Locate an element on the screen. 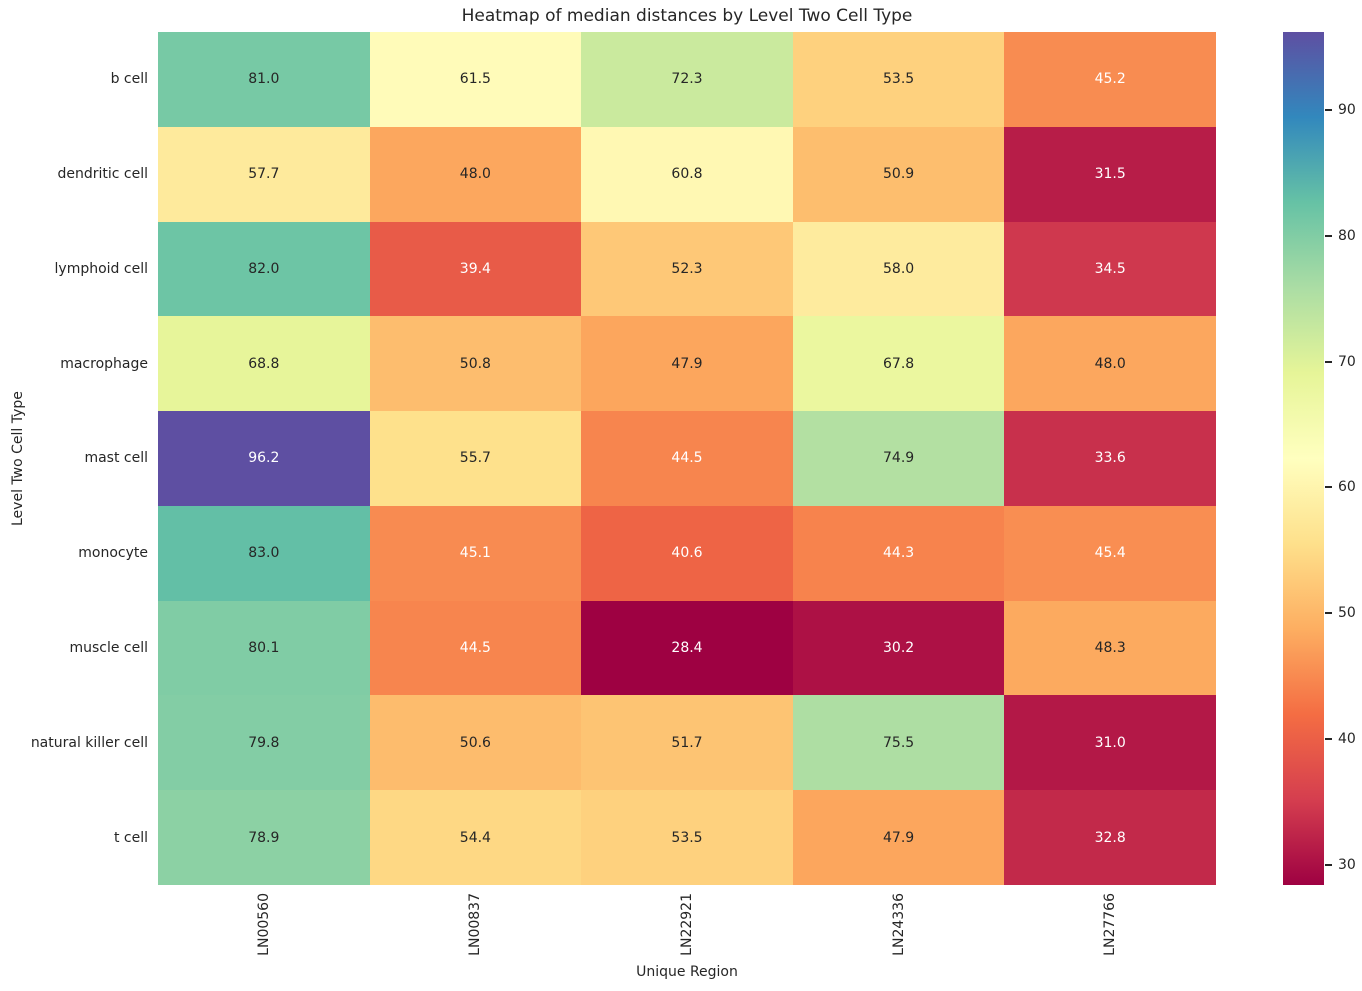 The width and height of the screenshot is (1362, 991). cell-value: 44.3 is located at coordinates (899, 553).